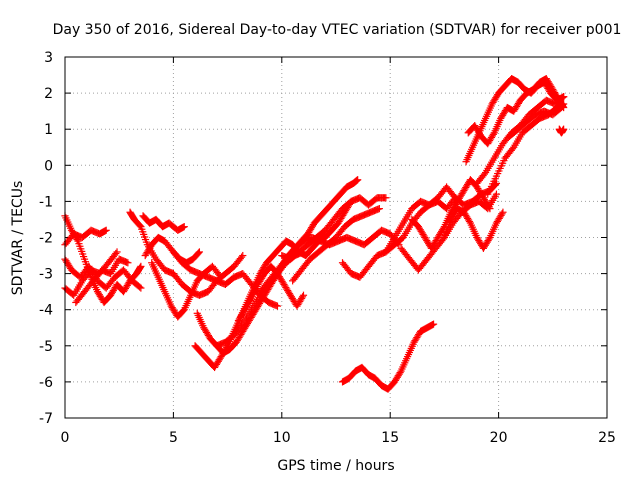 The width and height of the screenshot is (640, 480). Describe the element at coordinates (46, 275) in the screenshot. I see `y-tick-label: -3` at that location.